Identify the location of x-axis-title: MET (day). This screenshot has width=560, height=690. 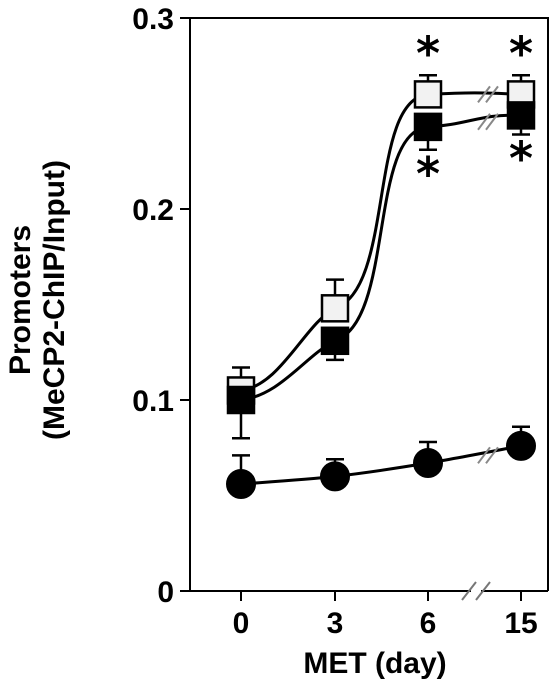
(374, 663).